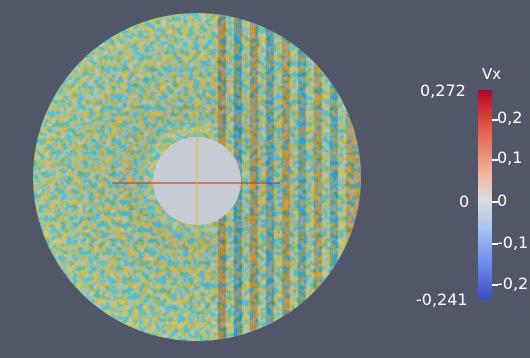 The height and width of the screenshot is (358, 530). What do you see at coordinates (510, 117) in the screenshot?
I see `colorbar-tick-label: 0,2` at bounding box center [510, 117].